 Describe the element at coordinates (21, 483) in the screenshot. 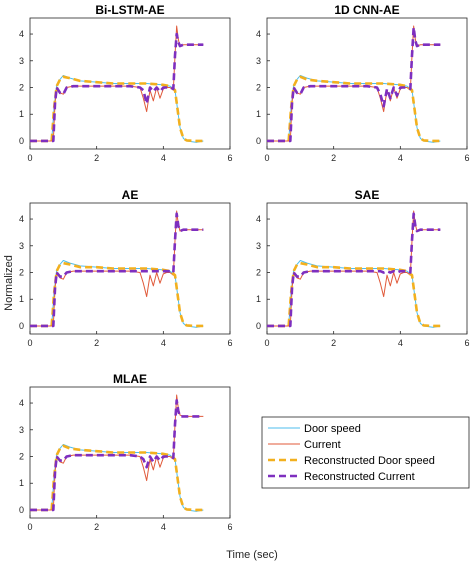

I see `panel-mlae-ytick-label: 1` at that location.